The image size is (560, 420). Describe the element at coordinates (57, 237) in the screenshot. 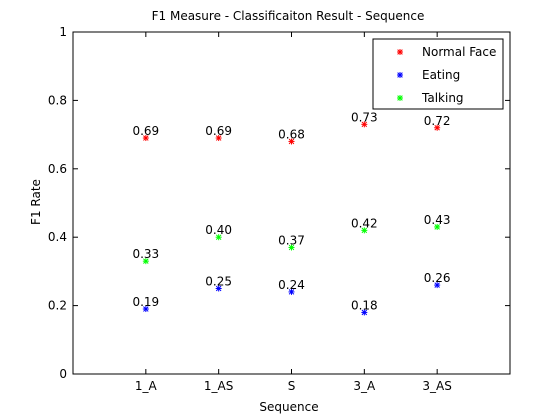

I see `y-tick-label: 0.4` at that location.